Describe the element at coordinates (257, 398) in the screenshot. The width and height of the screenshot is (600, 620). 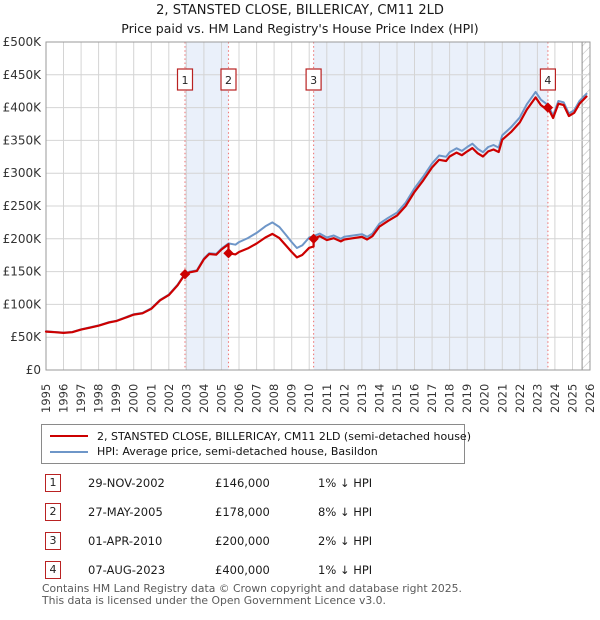
I see `svg-text: 2007` at that location.